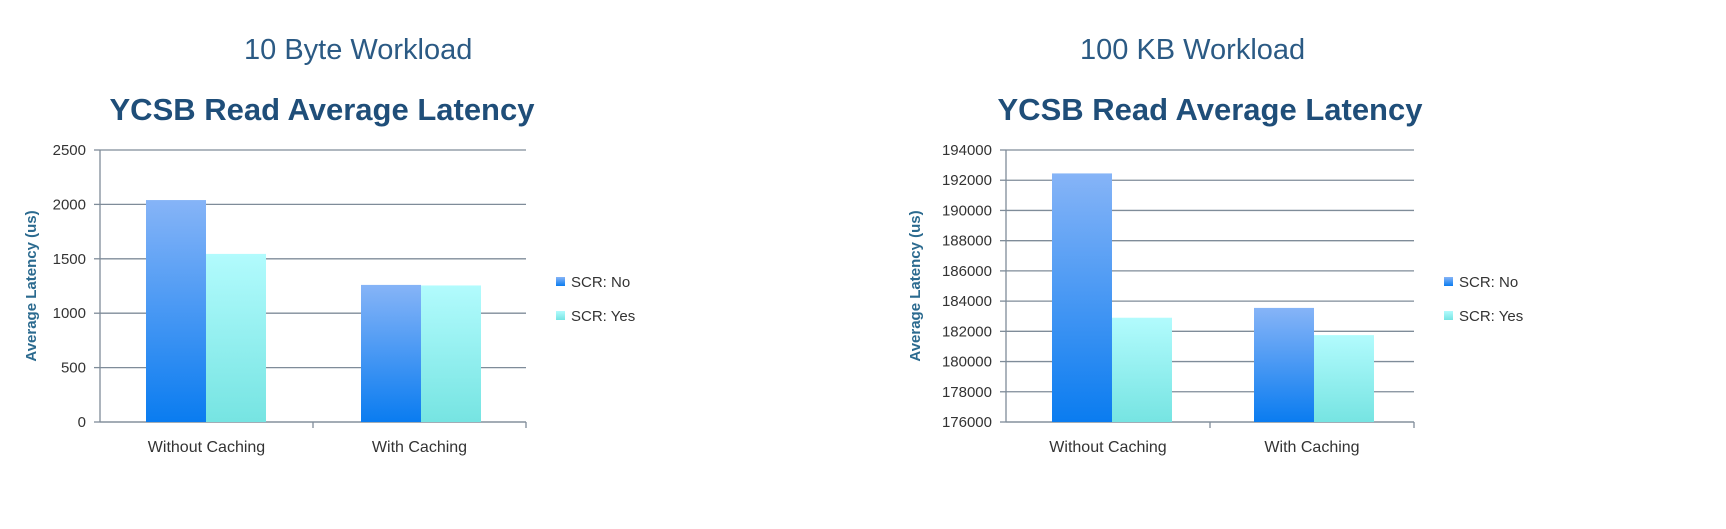  What do you see at coordinates (967, 301) in the screenshot?
I see `y-tick-label: 184000` at bounding box center [967, 301].